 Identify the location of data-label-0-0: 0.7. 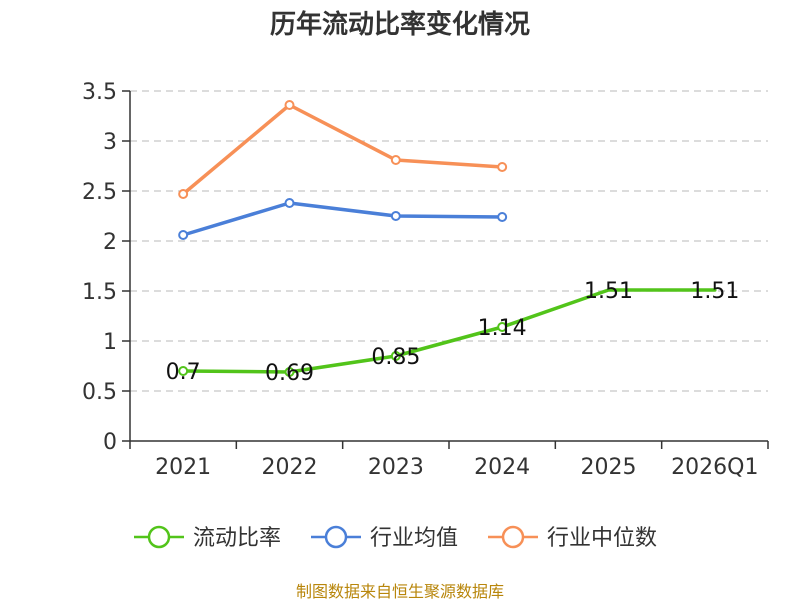
(183, 372).